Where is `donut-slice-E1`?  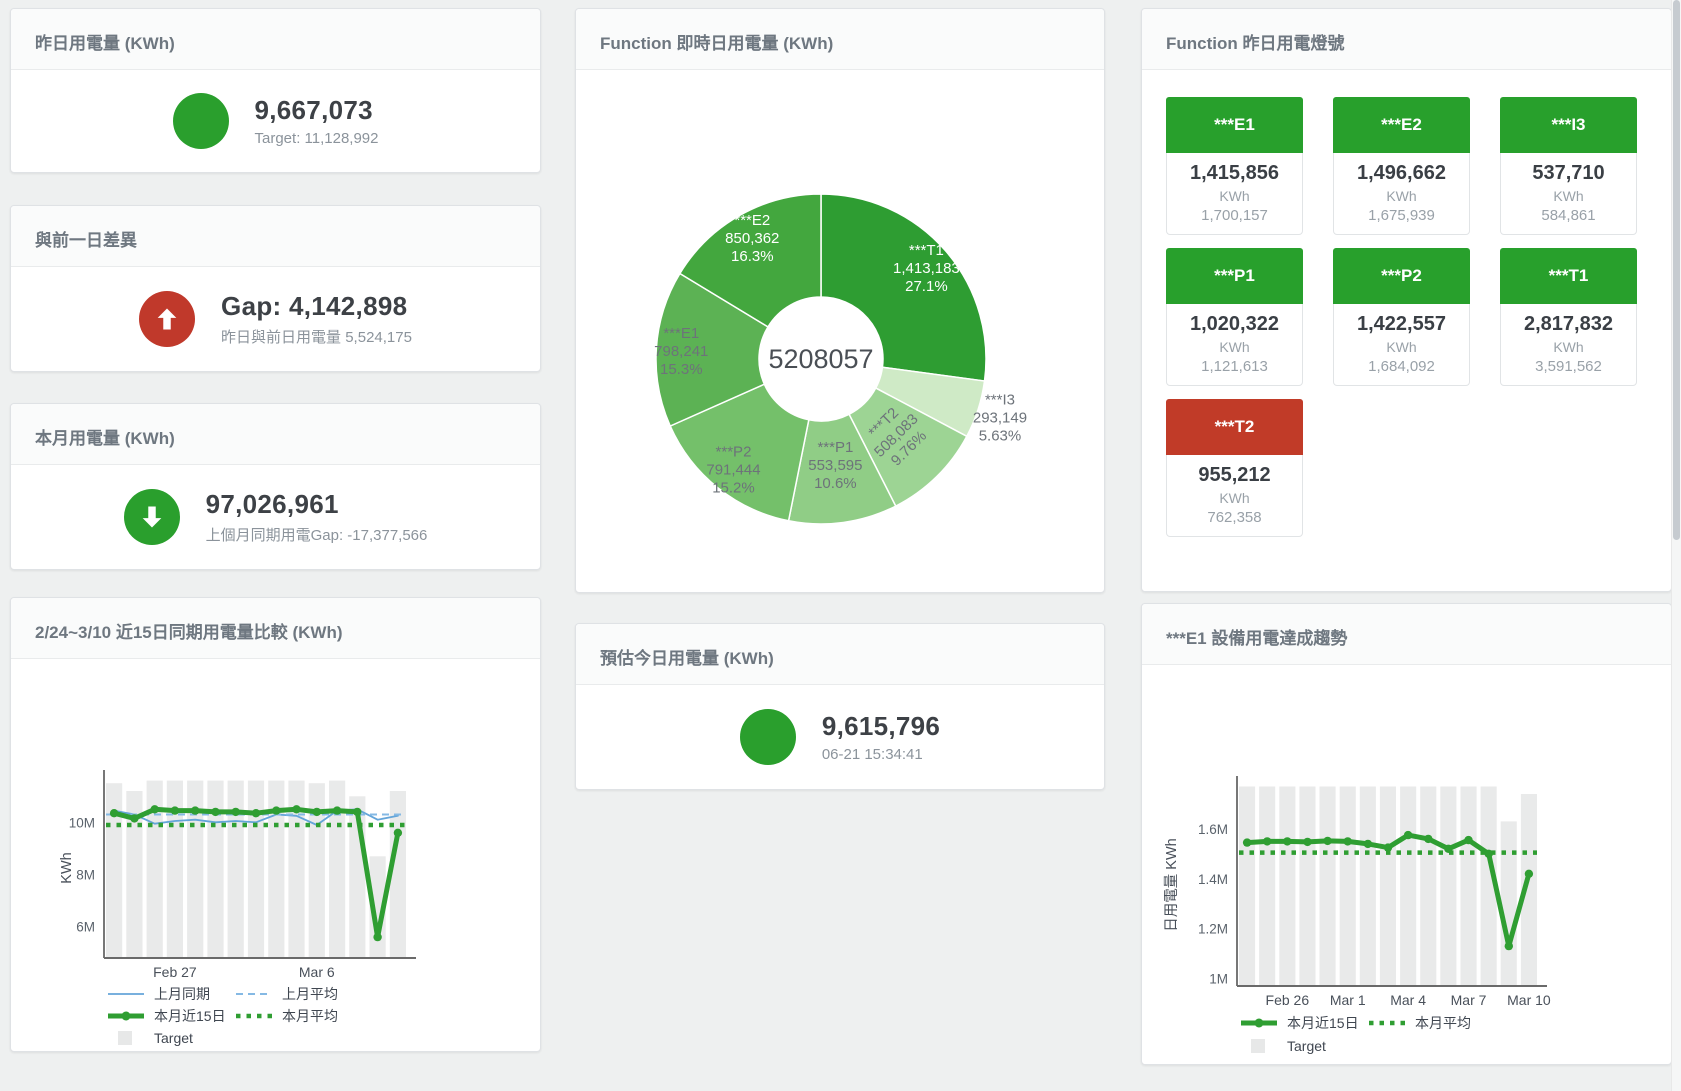
donut-slice-E1 is located at coordinates (712, 349).